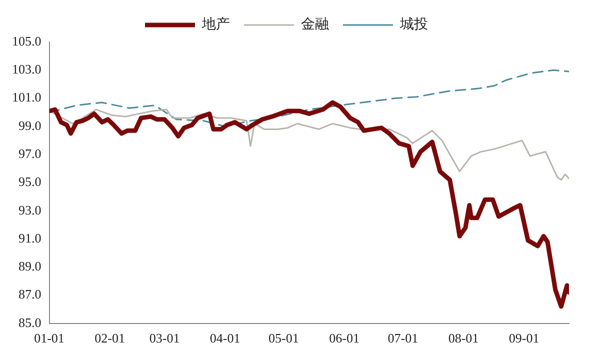 The height and width of the screenshot is (354, 595). Describe the element at coordinates (283, 338) in the screenshot. I see `x-tick-label: 05-01` at that location.